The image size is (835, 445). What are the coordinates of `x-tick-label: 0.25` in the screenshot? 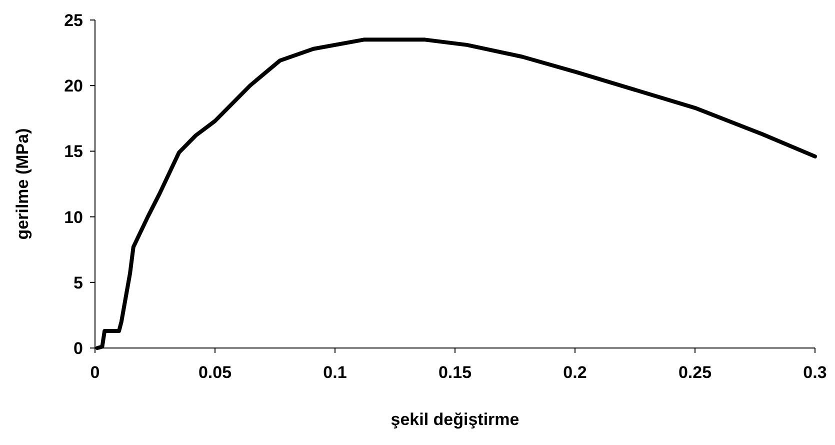 It's located at (695, 372).